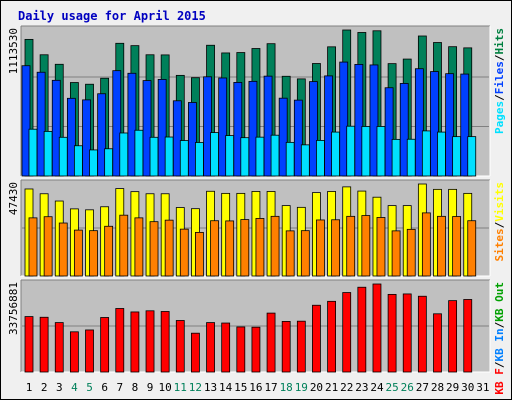 The image size is (512, 400). I want to click on hits-legend-hits: Hits, so click(499, 41).